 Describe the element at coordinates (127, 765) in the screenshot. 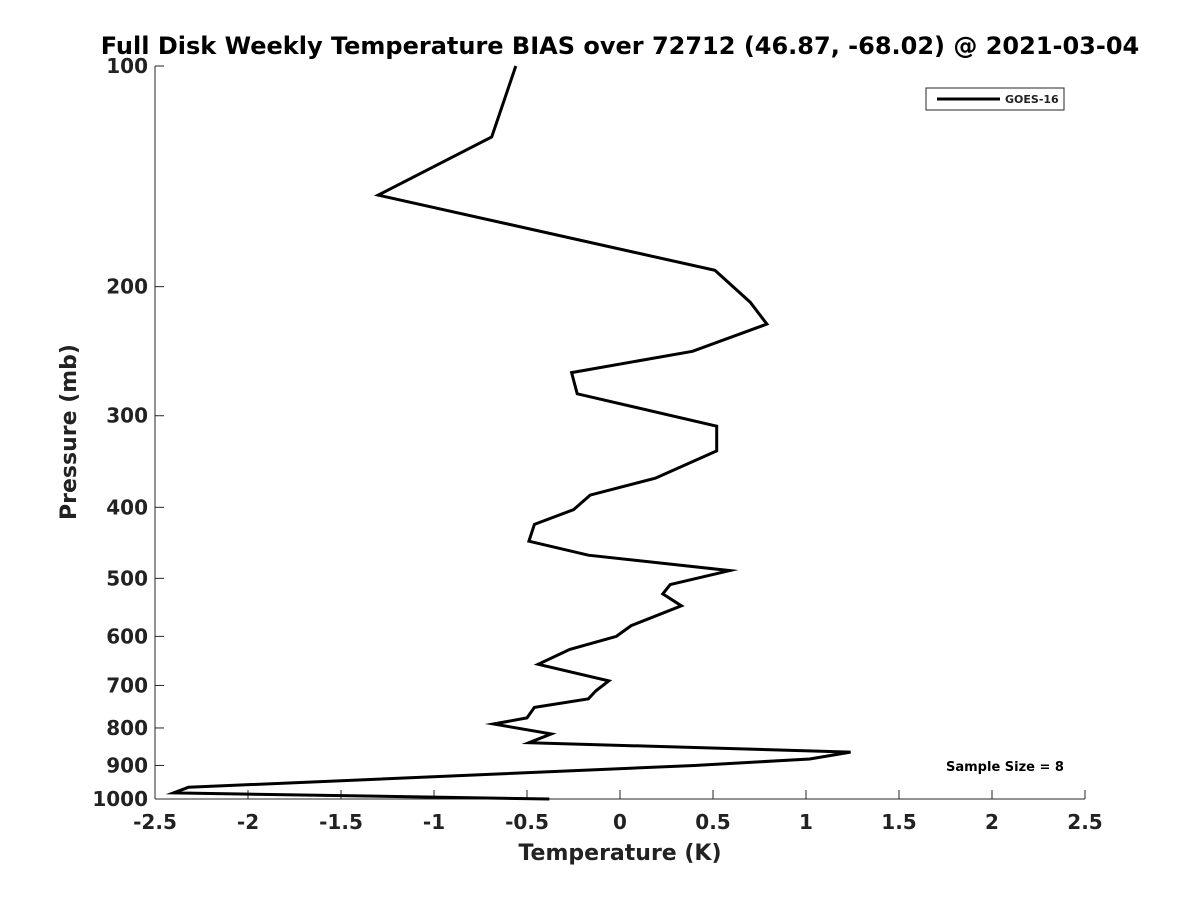

I see `y-tick-label: 900` at that location.